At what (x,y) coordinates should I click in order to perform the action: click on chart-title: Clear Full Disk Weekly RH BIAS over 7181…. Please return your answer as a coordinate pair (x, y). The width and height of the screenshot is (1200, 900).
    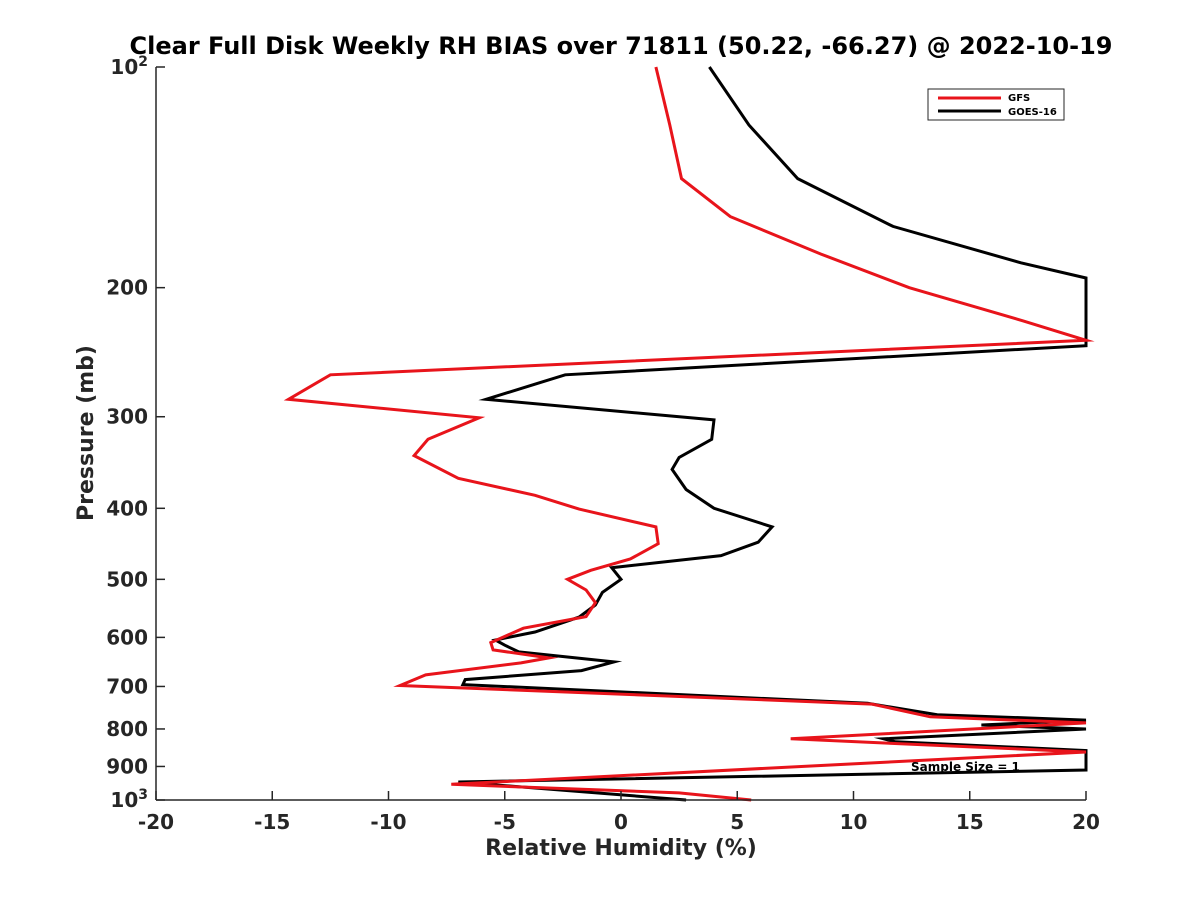
    Looking at the image, I should click on (621, 46).